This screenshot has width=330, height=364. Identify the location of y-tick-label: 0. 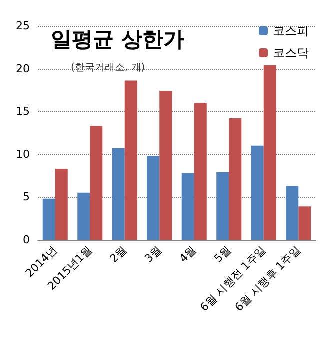
(26, 240).